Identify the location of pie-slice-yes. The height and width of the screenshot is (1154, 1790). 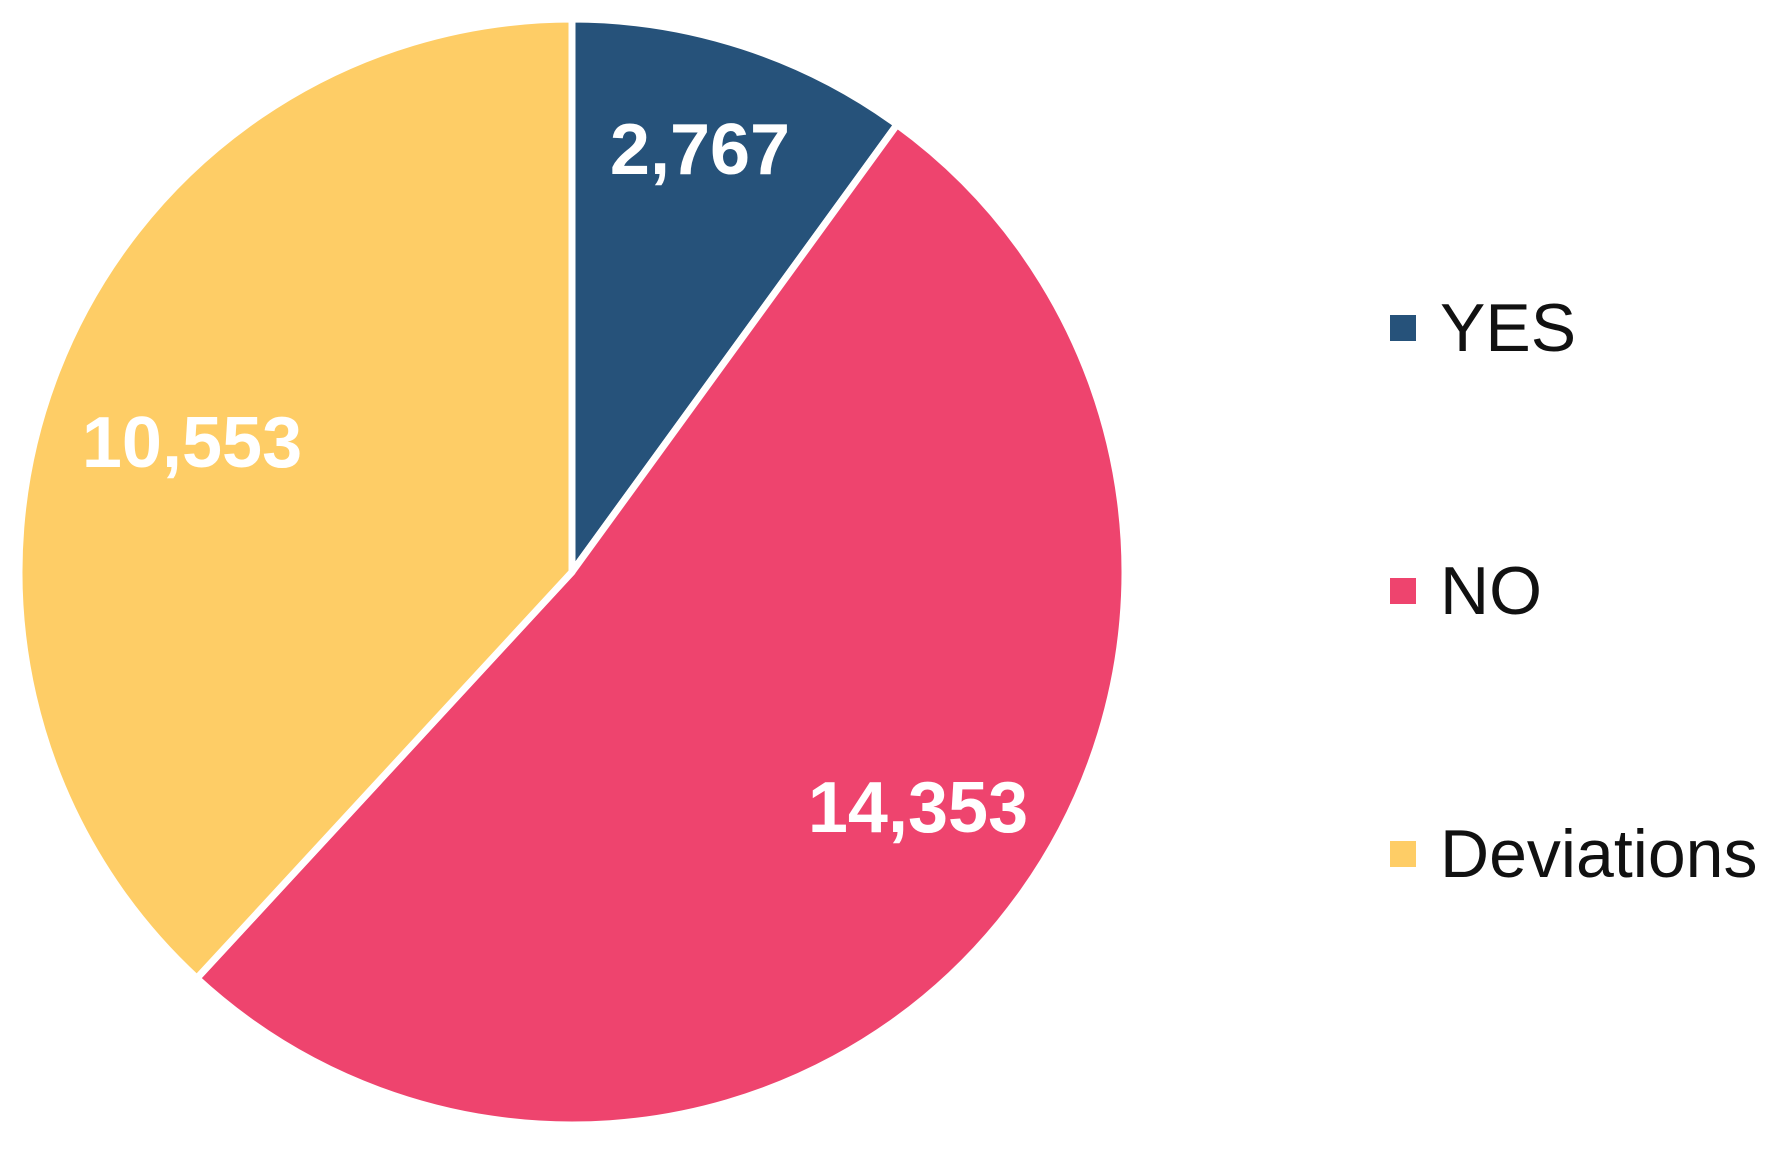
(734, 295).